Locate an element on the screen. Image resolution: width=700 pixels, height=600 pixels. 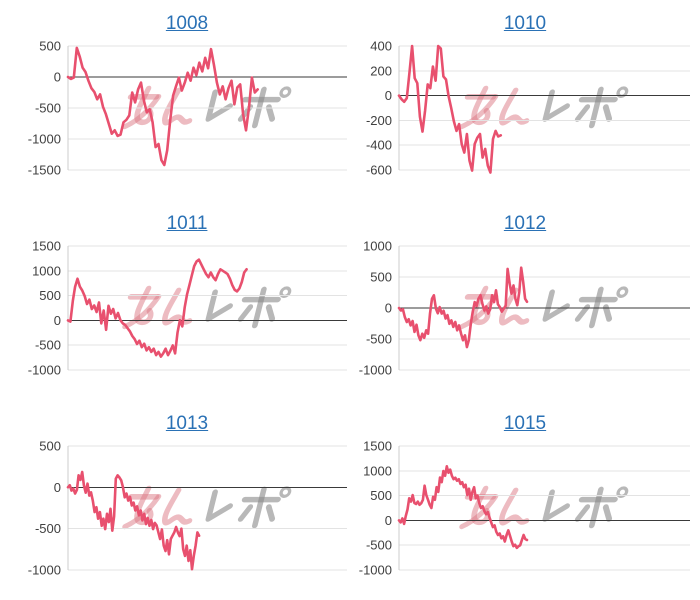
chart-title: 1011 is located at coordinates (175, 219).